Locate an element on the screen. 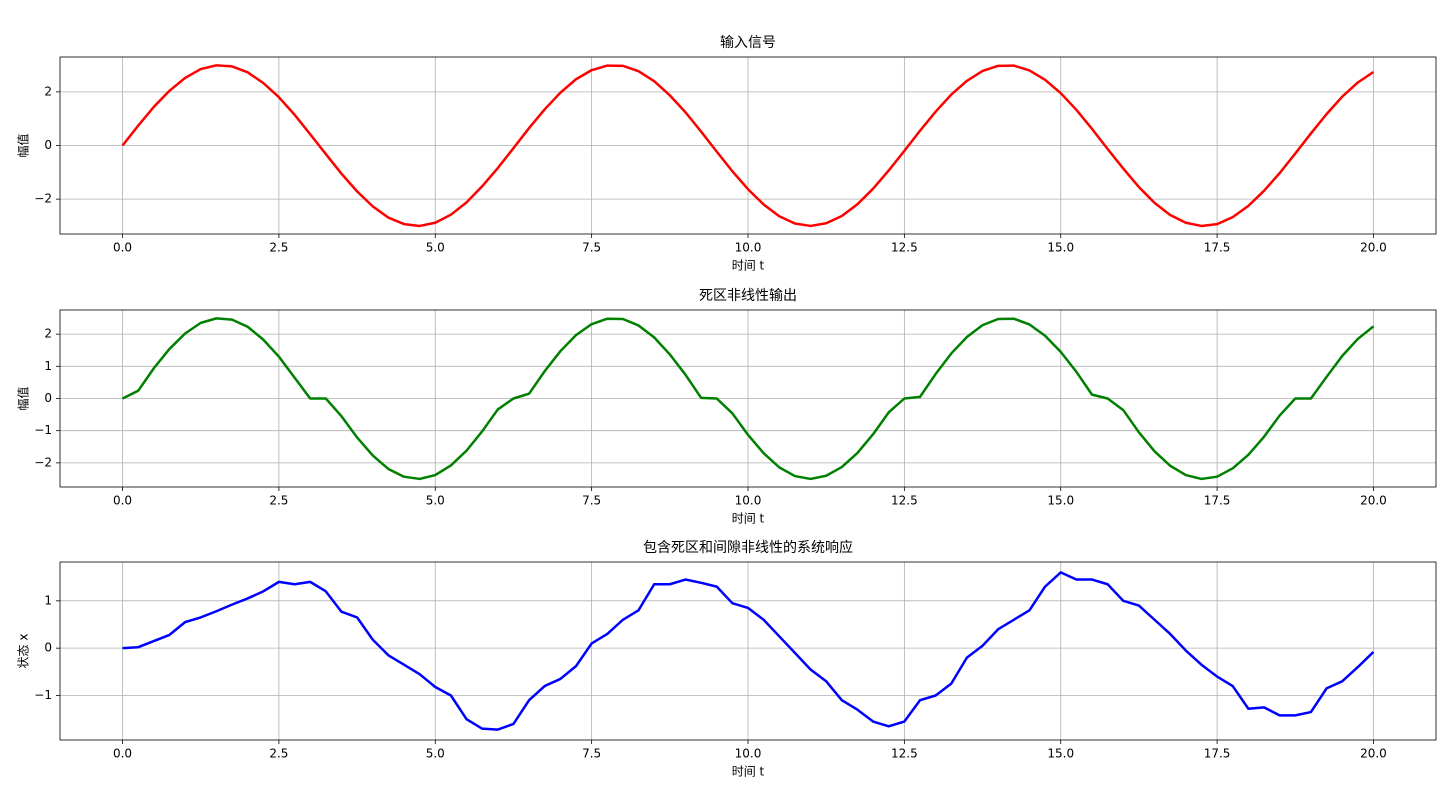 The image size is (1454, 796). chart-title: 包含死区和间隙非线性的系统响应 is located at coordinates (748, 547).